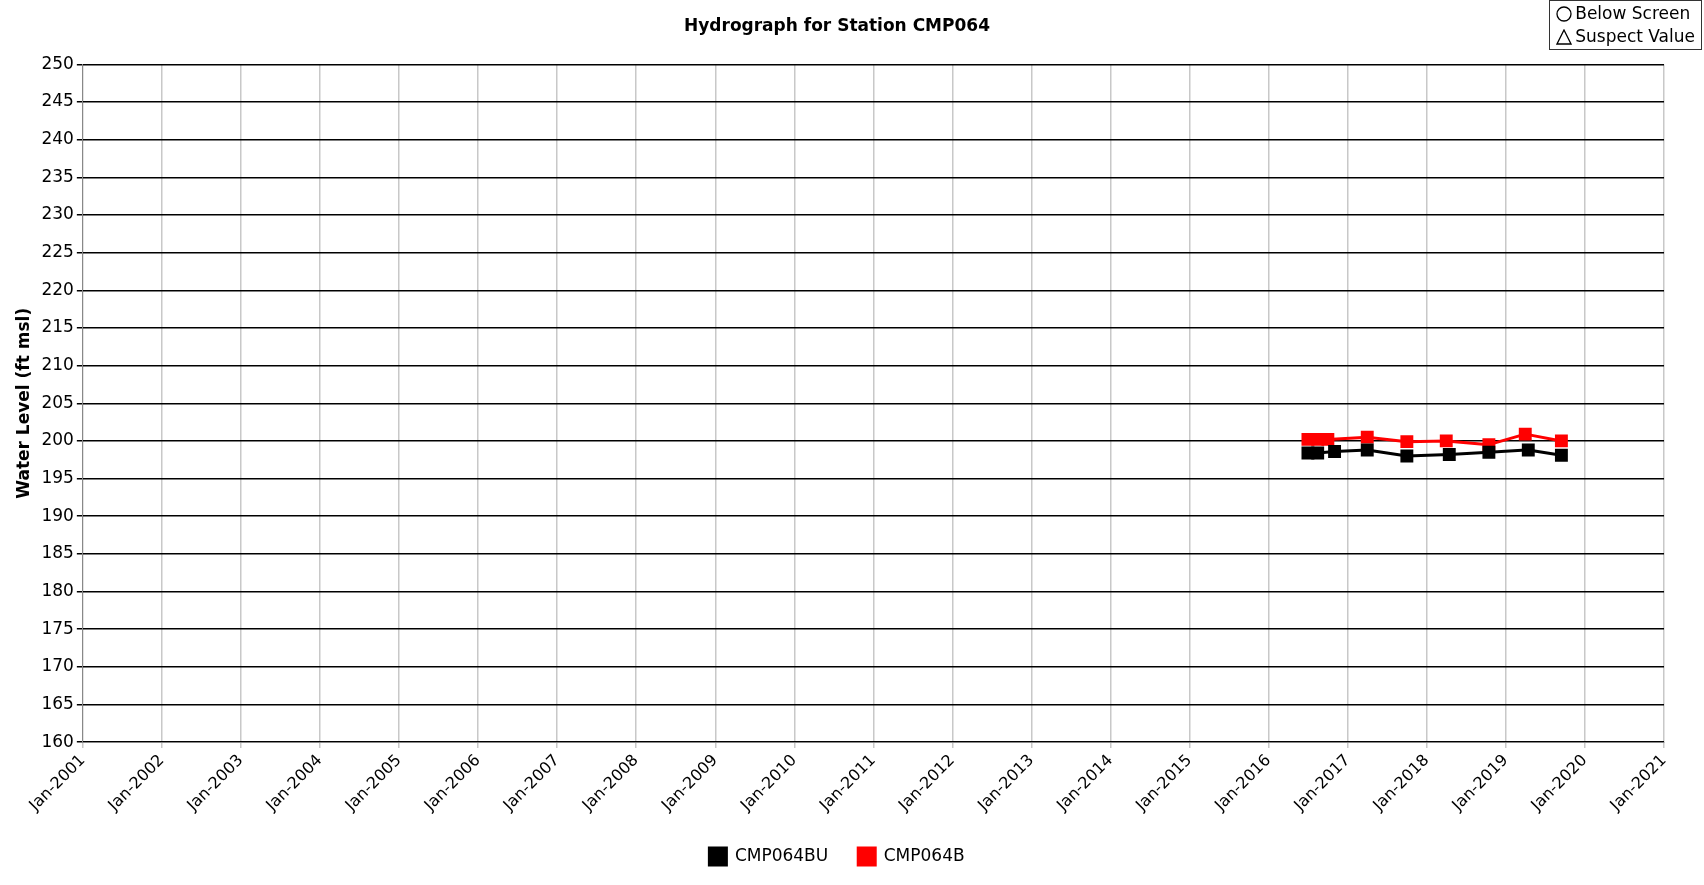  What do you see at coordinates (924, 854) in the screenshot?
I see `legend-label: CMP064B` at bounding box center [924, 854].